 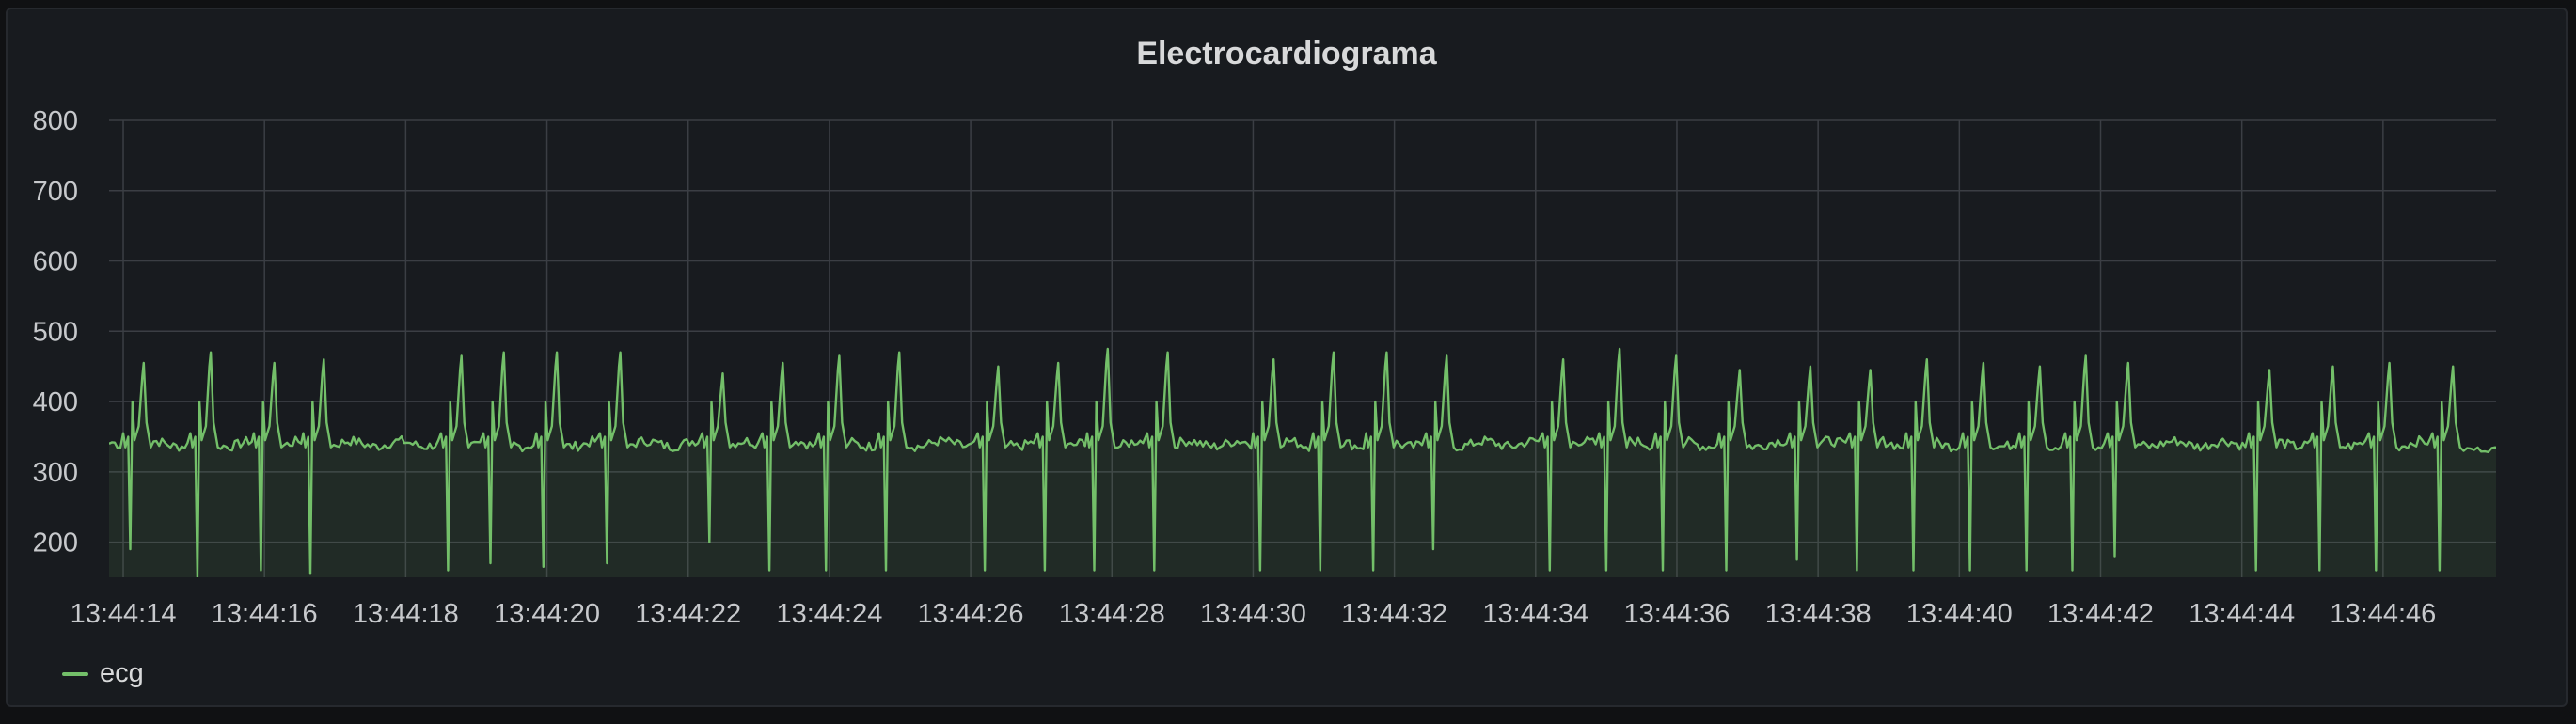 What do you see at coordinates (55, 121) in the screenshot?
I see `y-tick-label: 800` at bounding box center [55, 121].